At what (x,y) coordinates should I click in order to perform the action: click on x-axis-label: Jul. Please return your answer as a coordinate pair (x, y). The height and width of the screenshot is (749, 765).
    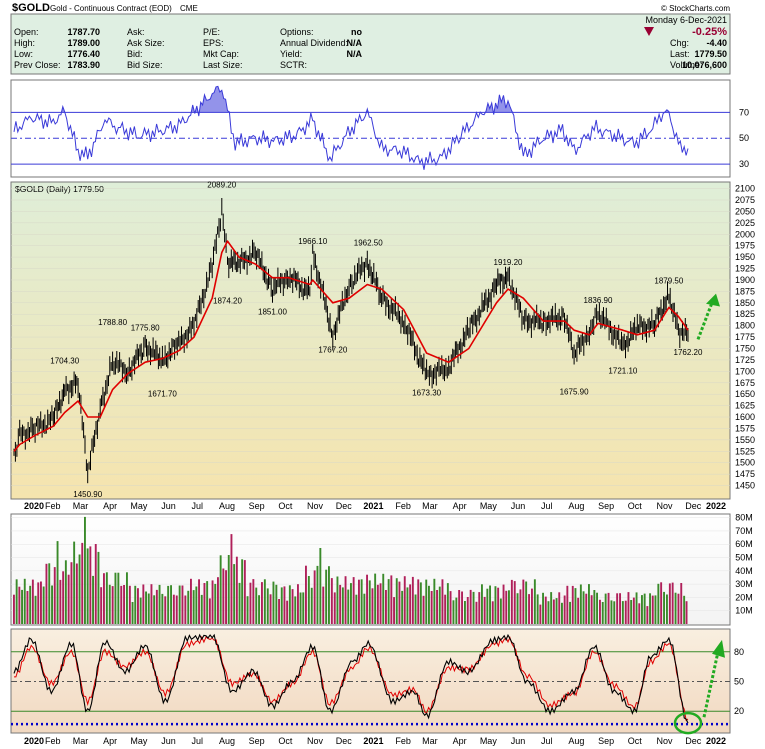
    Looking at the image, I should click on (547, 741).